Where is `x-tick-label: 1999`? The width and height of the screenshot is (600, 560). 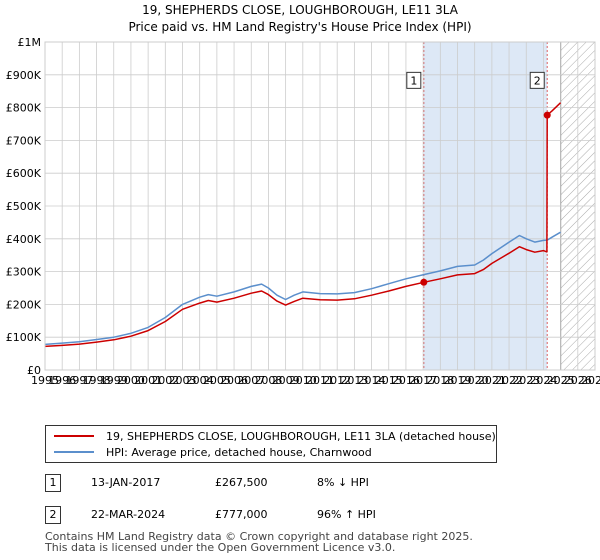 x-tick-label: 1999 is located at coordinates (114, 380).